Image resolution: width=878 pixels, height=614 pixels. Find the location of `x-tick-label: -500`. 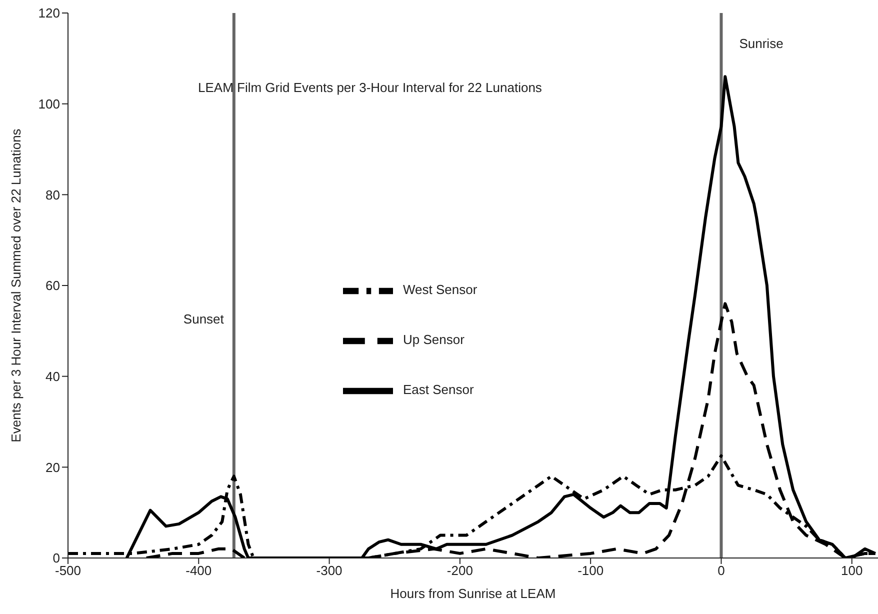

x-tick-label: -500 is located at coordinates (68, 570).